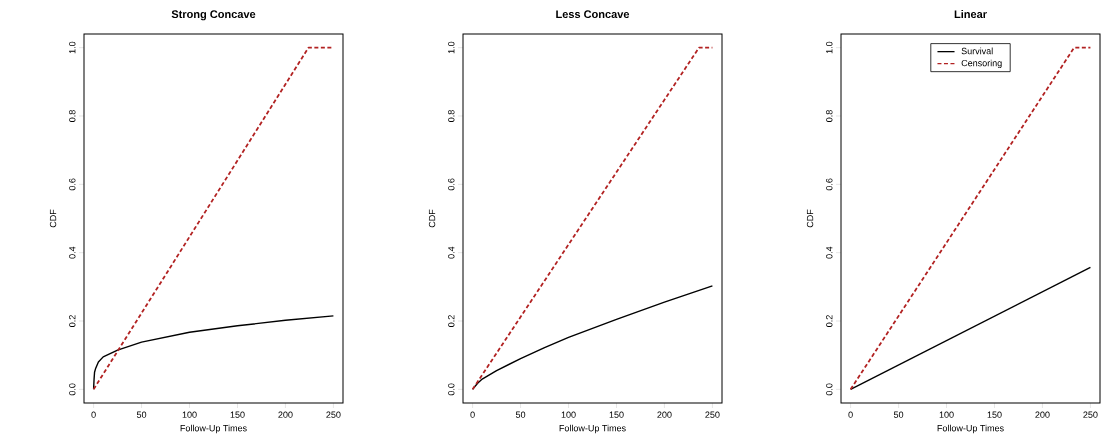 Image resolution: width=1104 pixels, height=445 pixels. Describe the element at coordinates (213, 15) in the screenshot. I see `chart-title: Strong Concave` at that location.